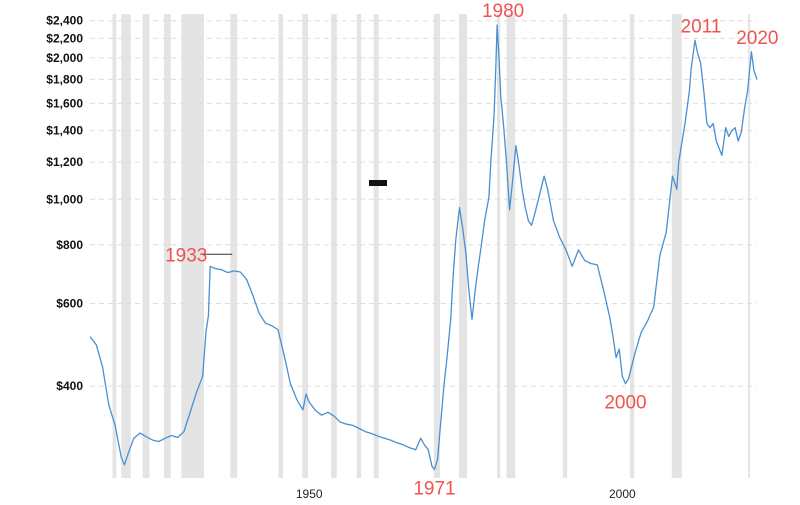 Image resolution: width=800 pixels, height=505 pixels. I want to click on year-annotation: 2000, so click(625, 403).